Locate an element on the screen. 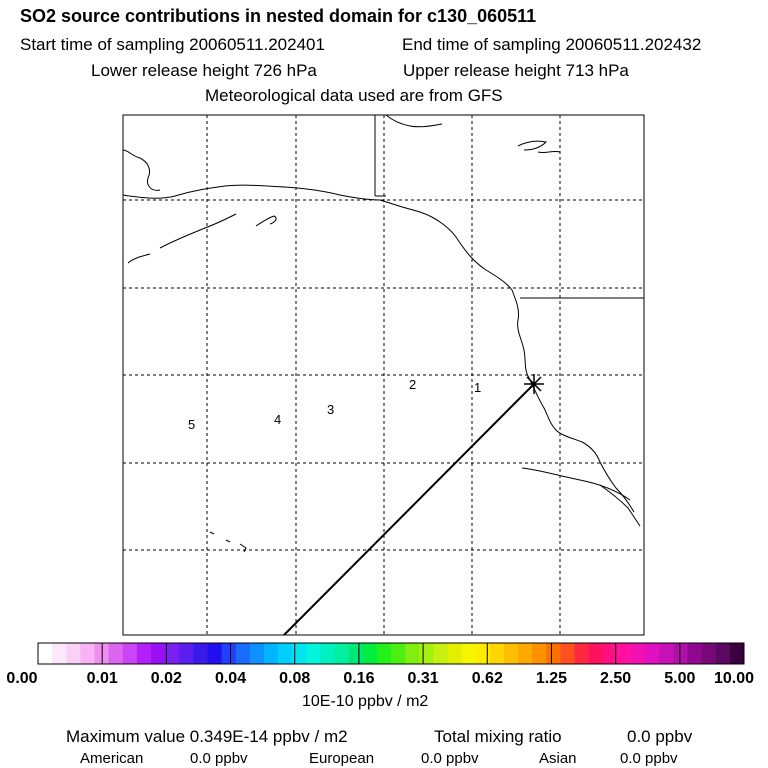  max-value-text: Maximum value 0.349E-14 ppbv / m2 is located at coordinates (207, 736).